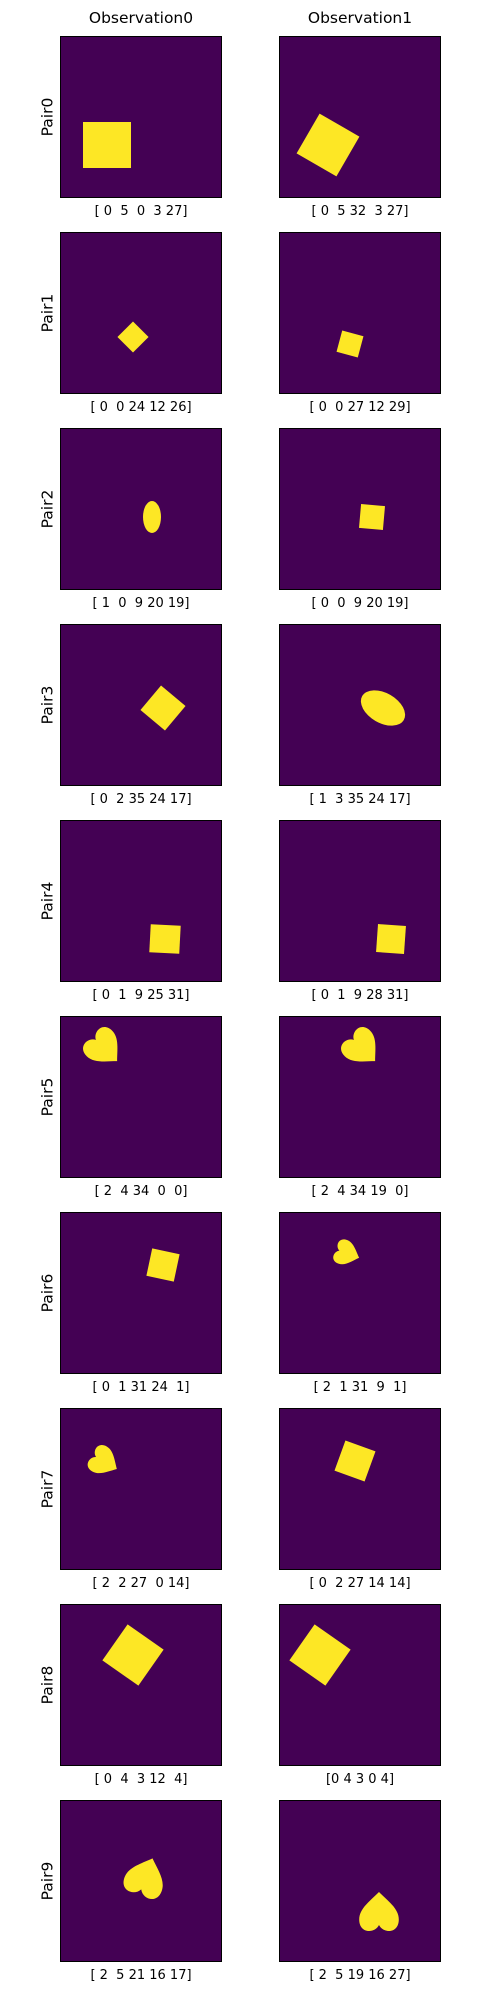 The image size is (500, 2000). I want to click on pair-row: Pair2 [ 1 0 9 20 19] [ 0 0 9 20 19], so click(250, 526).